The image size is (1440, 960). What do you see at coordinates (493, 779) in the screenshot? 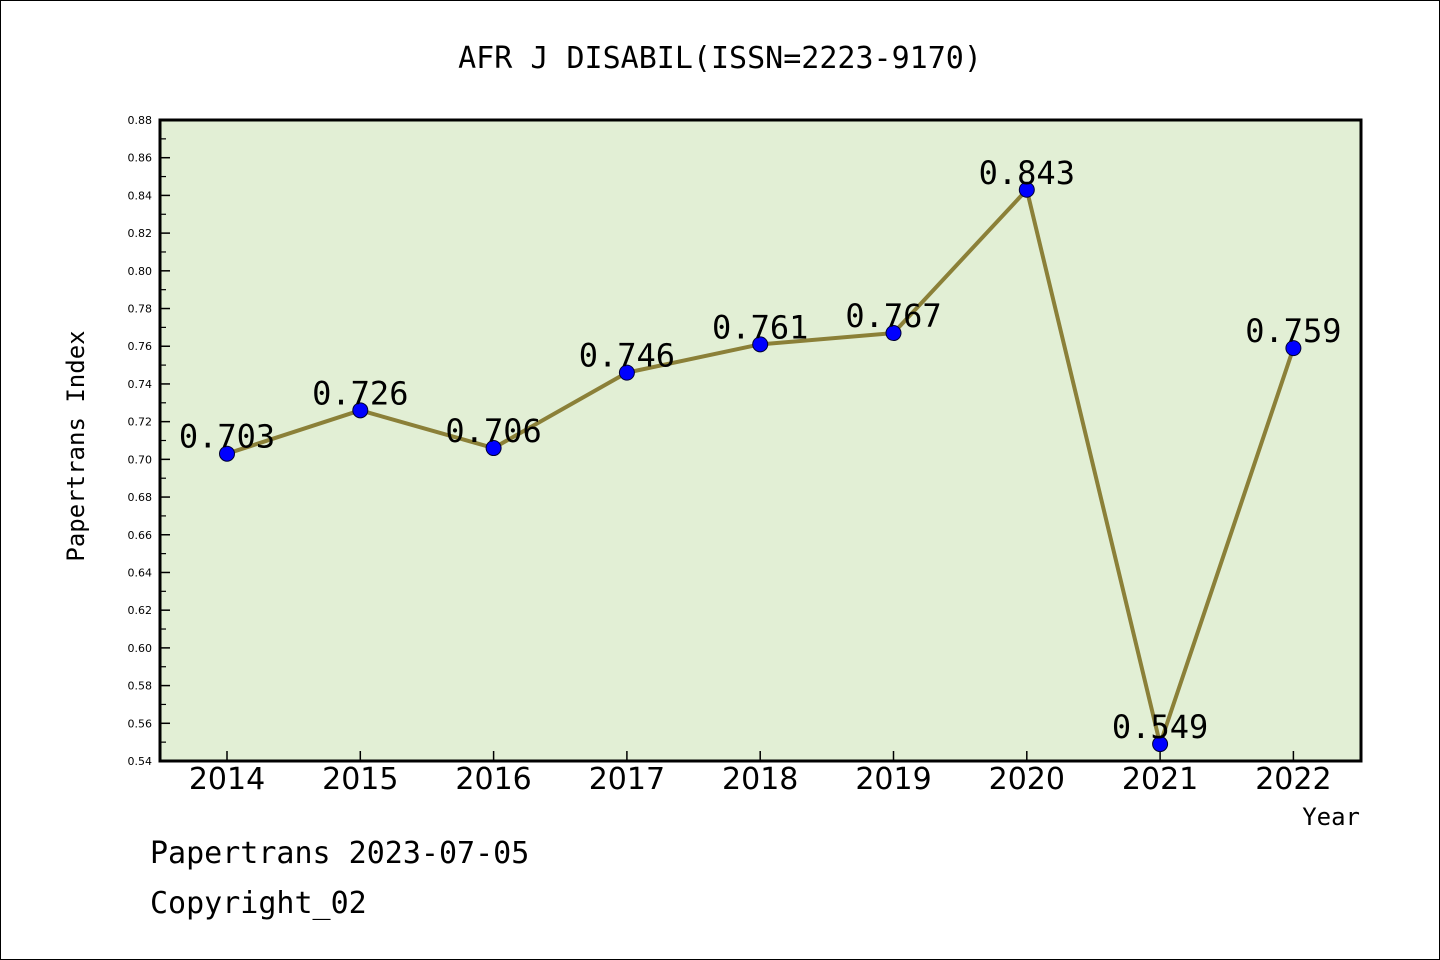
I see `x-tick-label: 2016` at bounding box center [493, 779].